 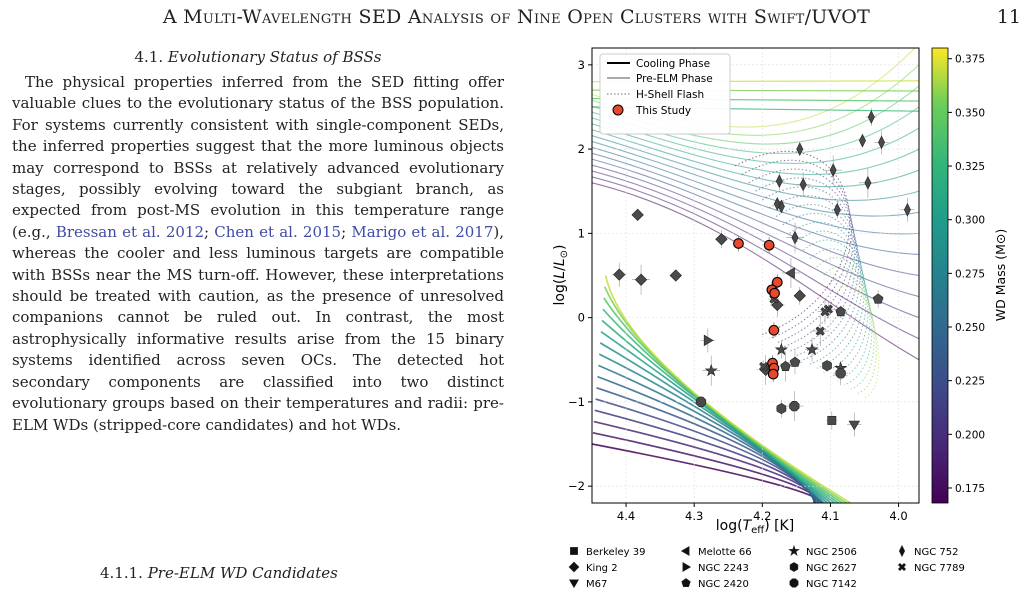 What do you see at coordinates (970, 274) in the screenshot?
I see `colorbar-tick-label: 0.275` at bounding box center [970, 274].